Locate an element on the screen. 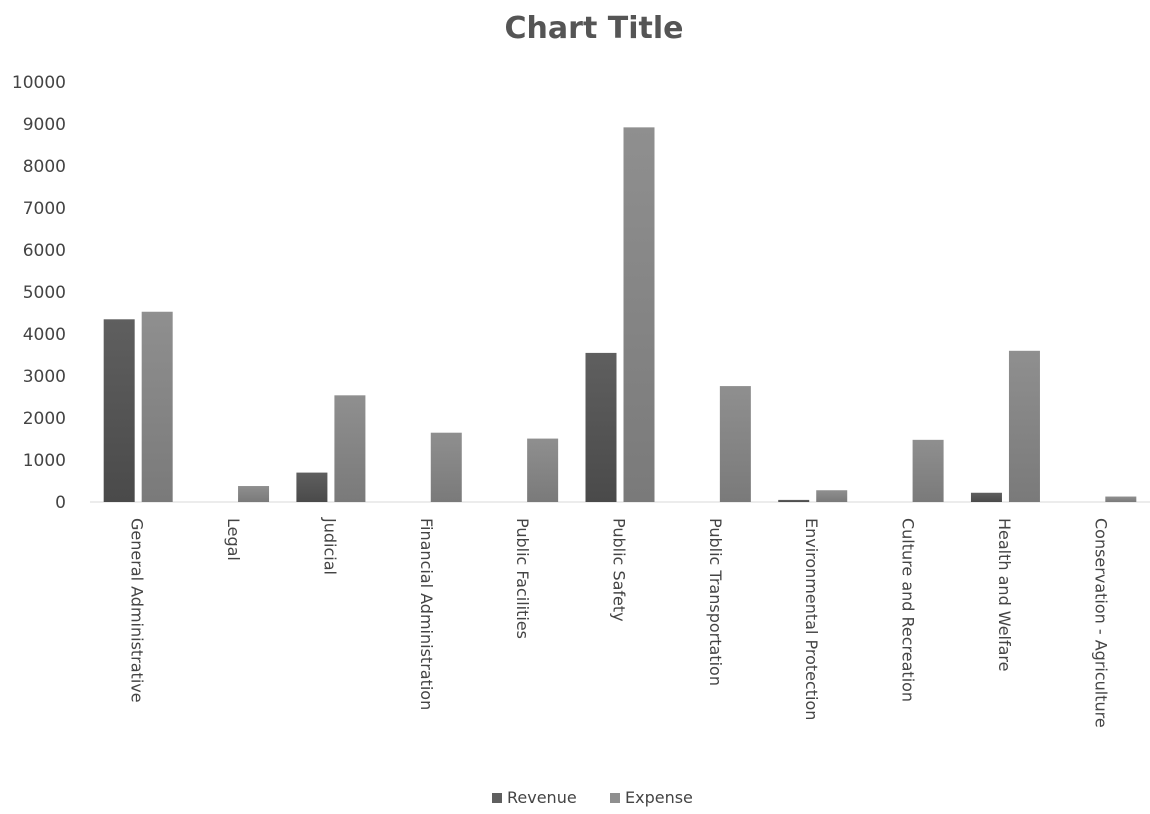 The height and width of the screenshot is (814, 1150). chart-title: Chart Title is located at coordinates (594, 28).